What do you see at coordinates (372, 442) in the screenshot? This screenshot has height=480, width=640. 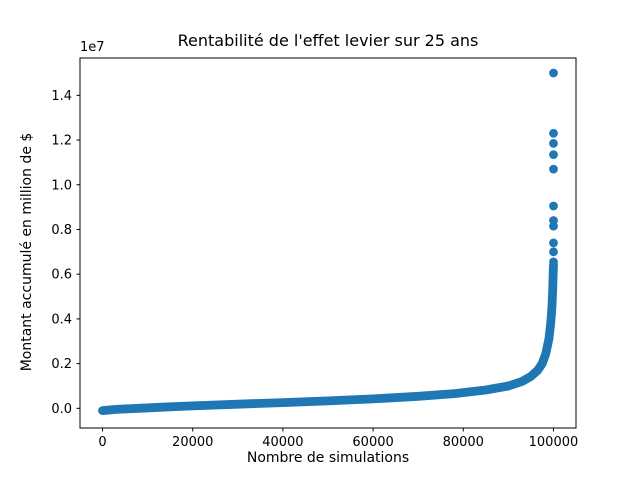 I see `x-tick-label: 60000` at bounding box center [372, 442].